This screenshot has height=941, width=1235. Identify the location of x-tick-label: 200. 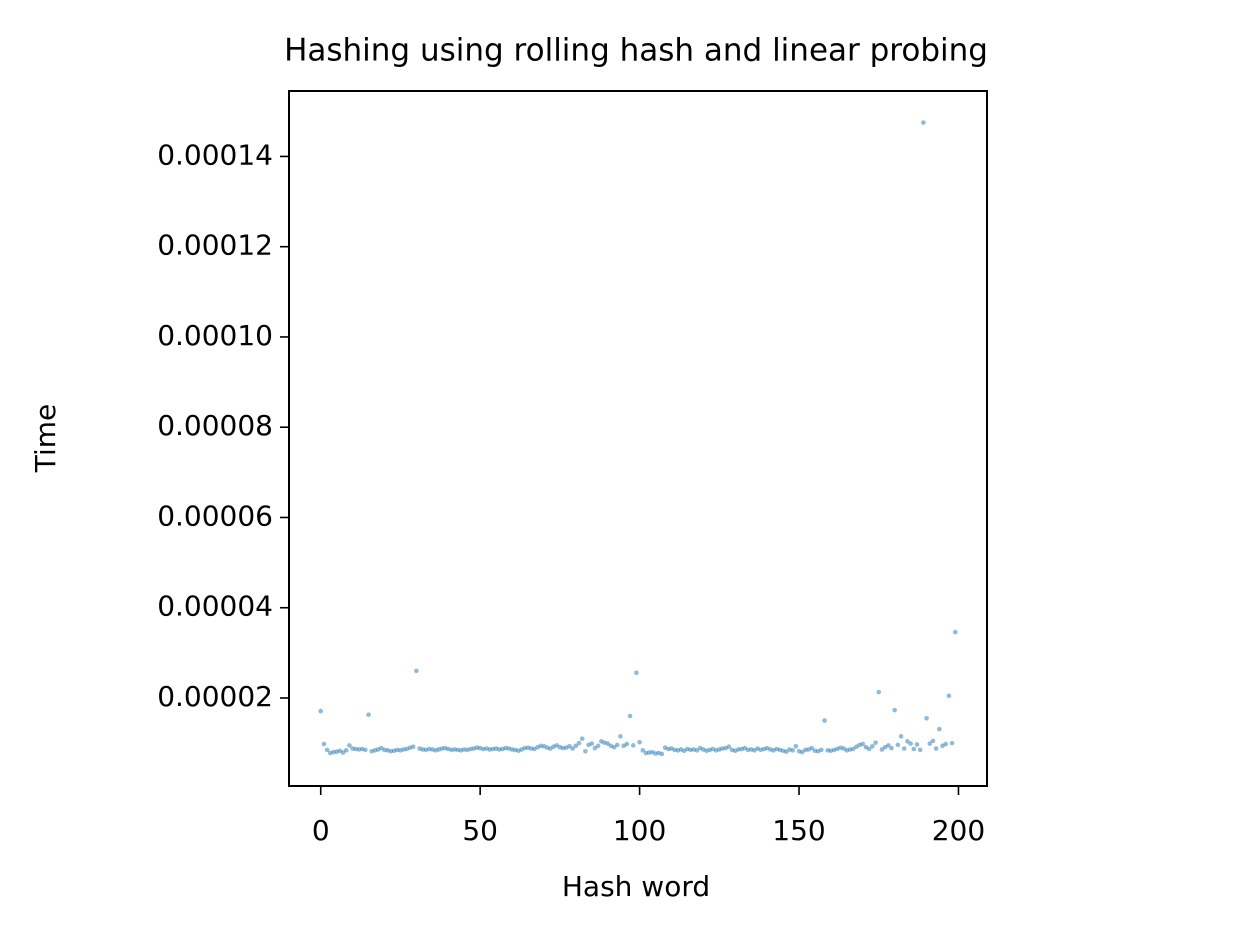
(958, 830).